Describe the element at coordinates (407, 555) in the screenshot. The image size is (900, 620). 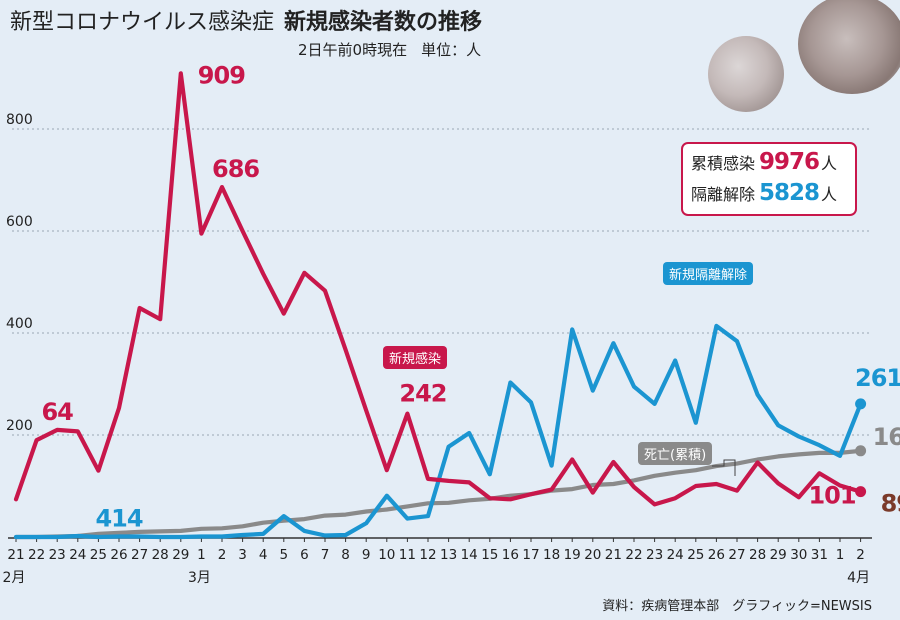
I see `x-tick-label: 11` at that location.